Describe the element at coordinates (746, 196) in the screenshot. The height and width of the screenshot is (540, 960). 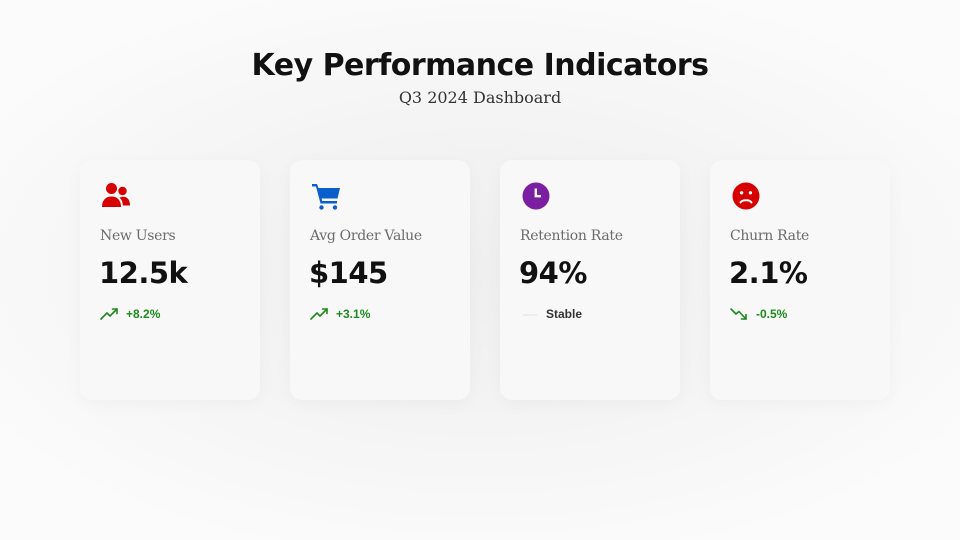
I see `sad-face-icon` at that location.